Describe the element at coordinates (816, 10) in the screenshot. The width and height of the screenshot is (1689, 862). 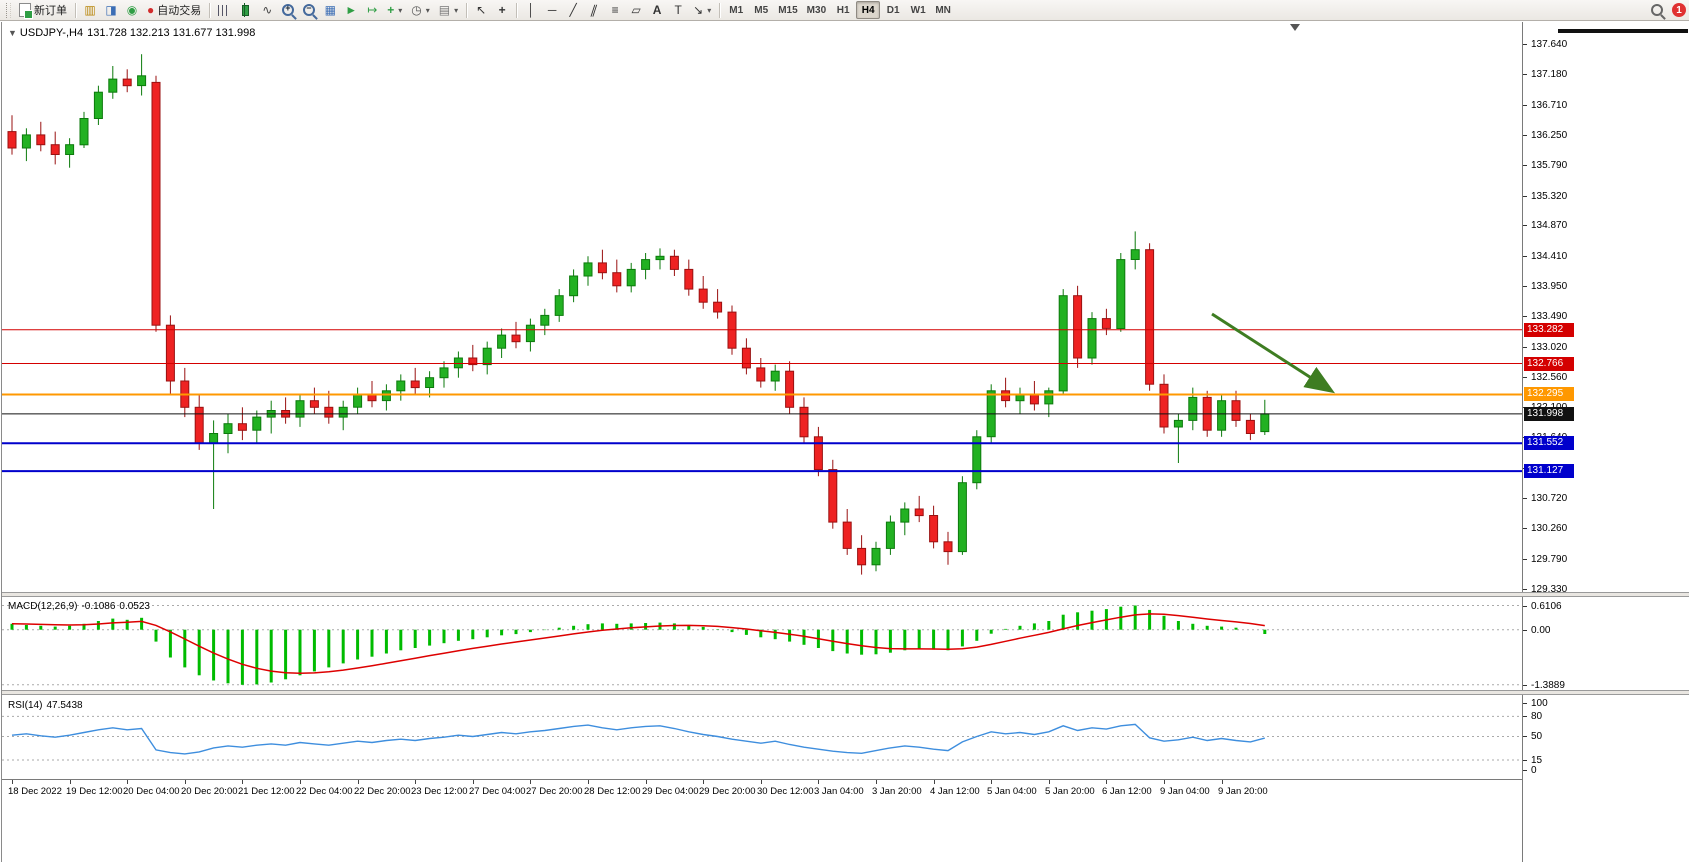
I see `timeframe-m30-button: M30` at that location.